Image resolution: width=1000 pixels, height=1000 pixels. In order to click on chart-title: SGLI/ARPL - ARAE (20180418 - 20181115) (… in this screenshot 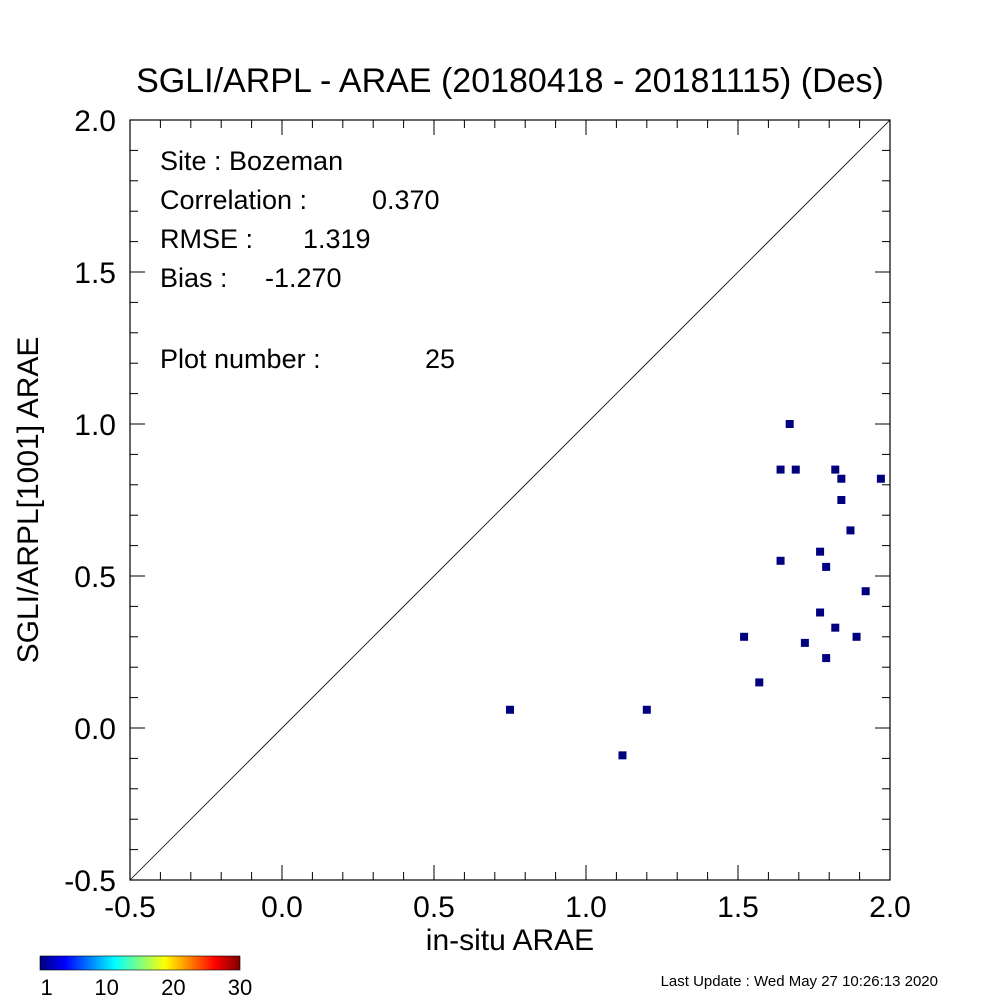, I will do `click(510, 81)`.